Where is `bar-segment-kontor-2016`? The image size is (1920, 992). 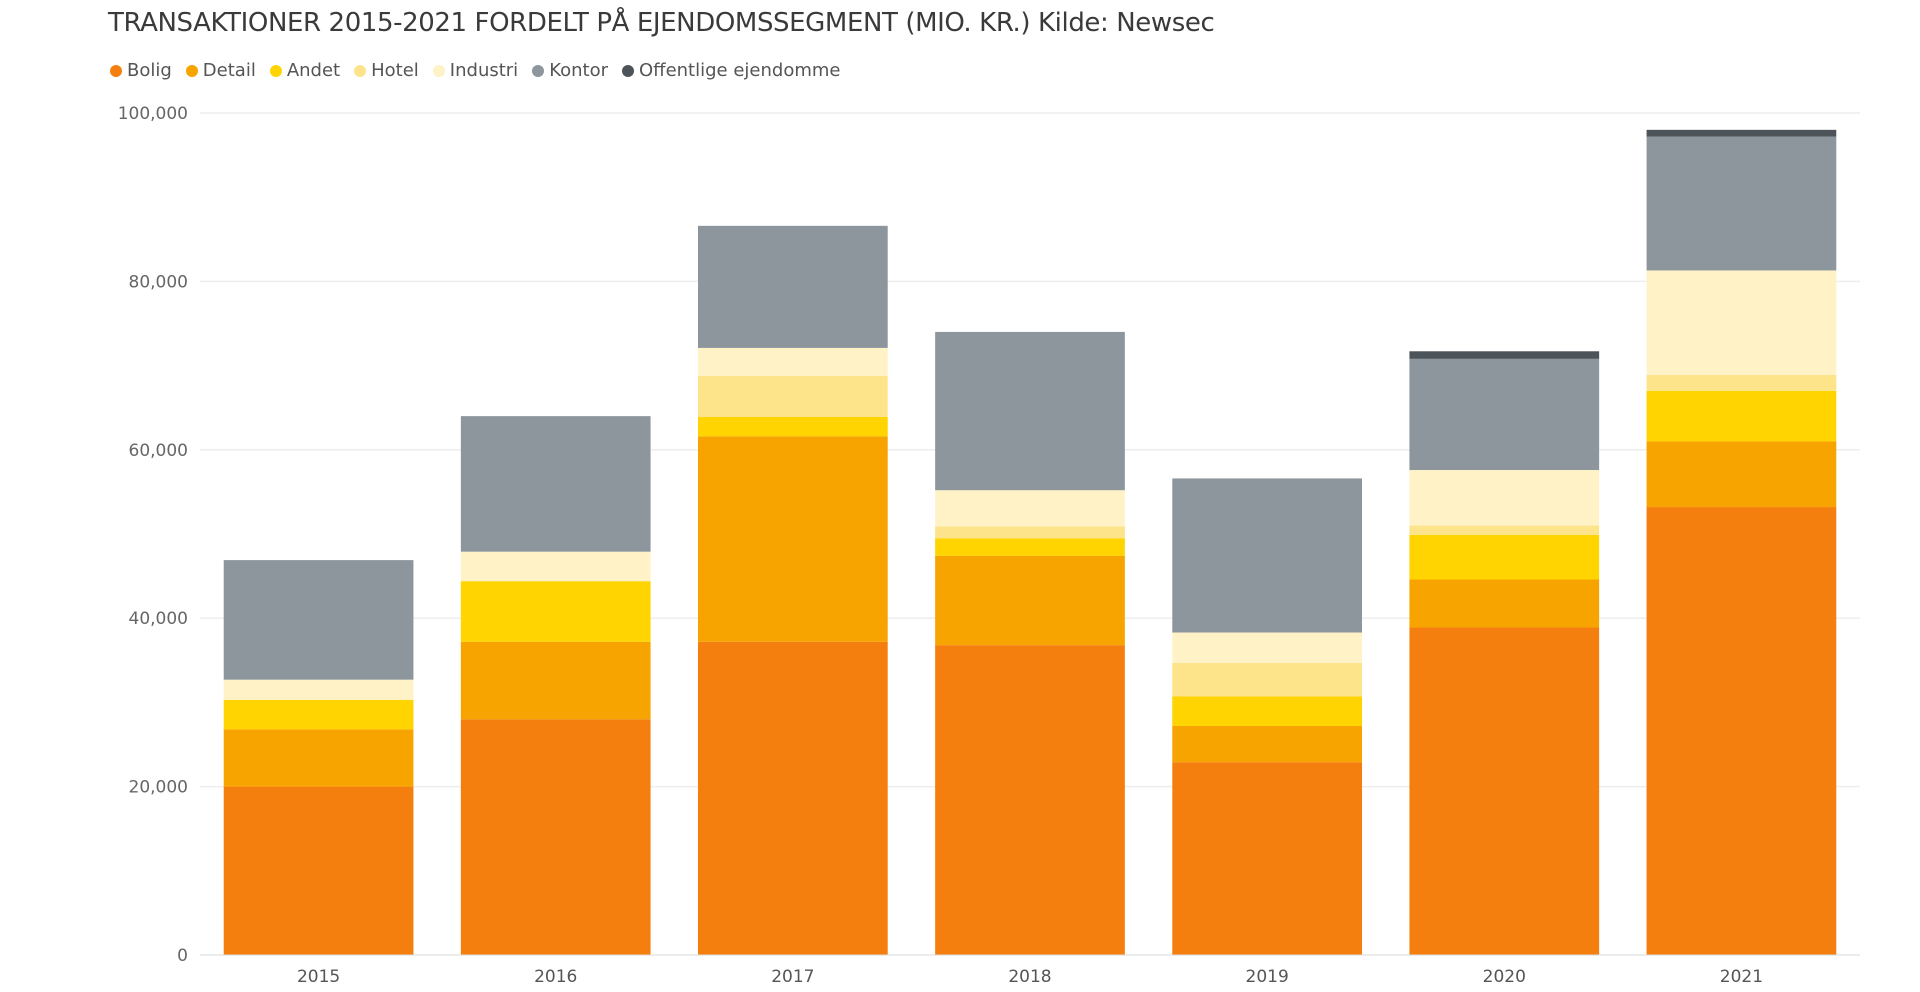
bar-segment-kontor-2016 is located at coordinates (555, 484).